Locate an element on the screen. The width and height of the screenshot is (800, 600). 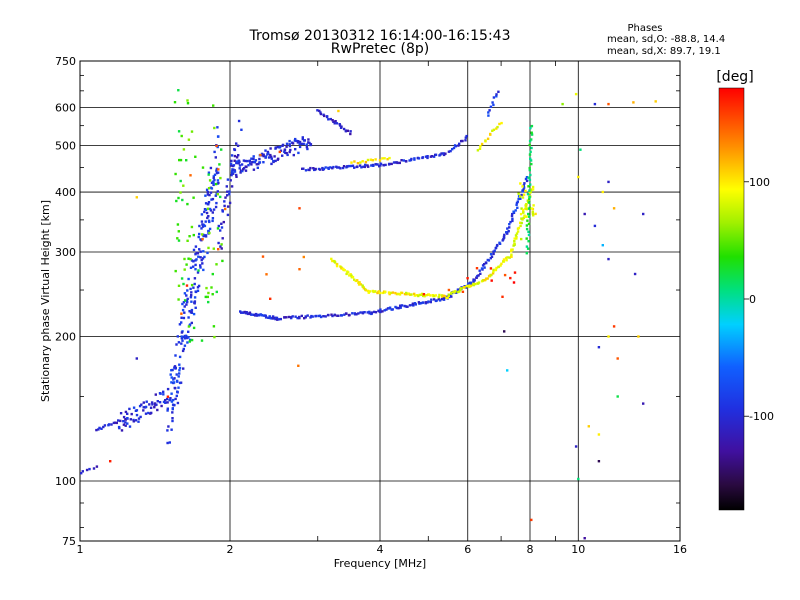
x-axis-label: Frequency [MHz] is located at coordinates (380, 563).